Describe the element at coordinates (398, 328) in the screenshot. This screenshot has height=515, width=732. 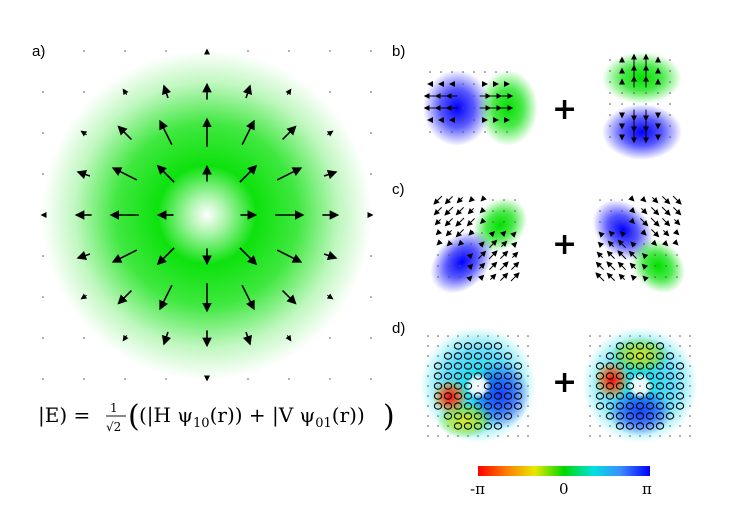
I see `panel-d-label: d)` at that location.